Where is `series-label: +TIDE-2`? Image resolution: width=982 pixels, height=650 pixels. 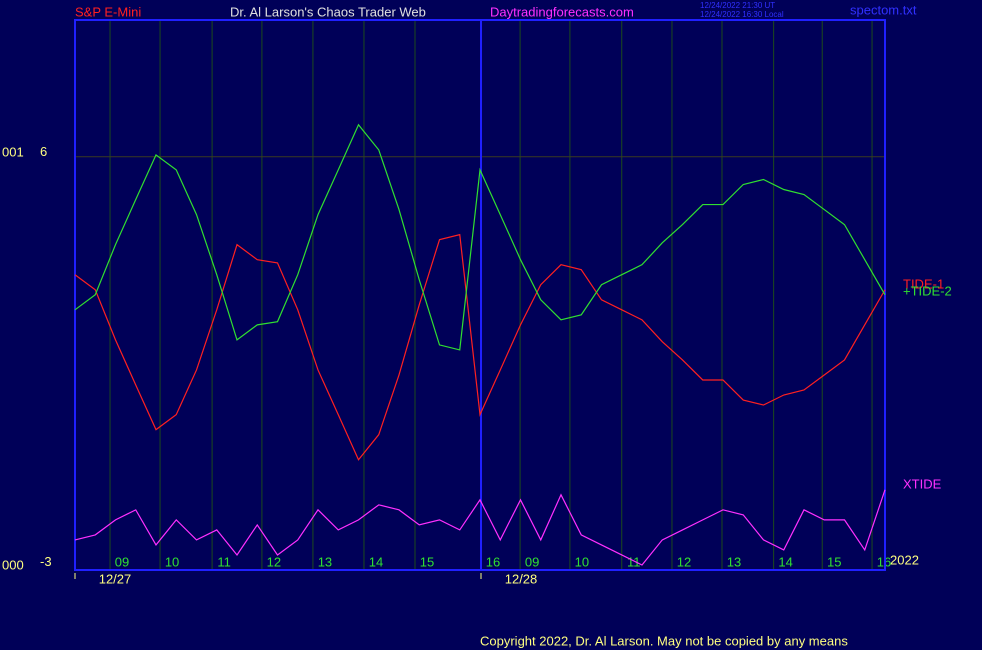 series-label: +TIDE-2 is located at coordinates (927, 290).